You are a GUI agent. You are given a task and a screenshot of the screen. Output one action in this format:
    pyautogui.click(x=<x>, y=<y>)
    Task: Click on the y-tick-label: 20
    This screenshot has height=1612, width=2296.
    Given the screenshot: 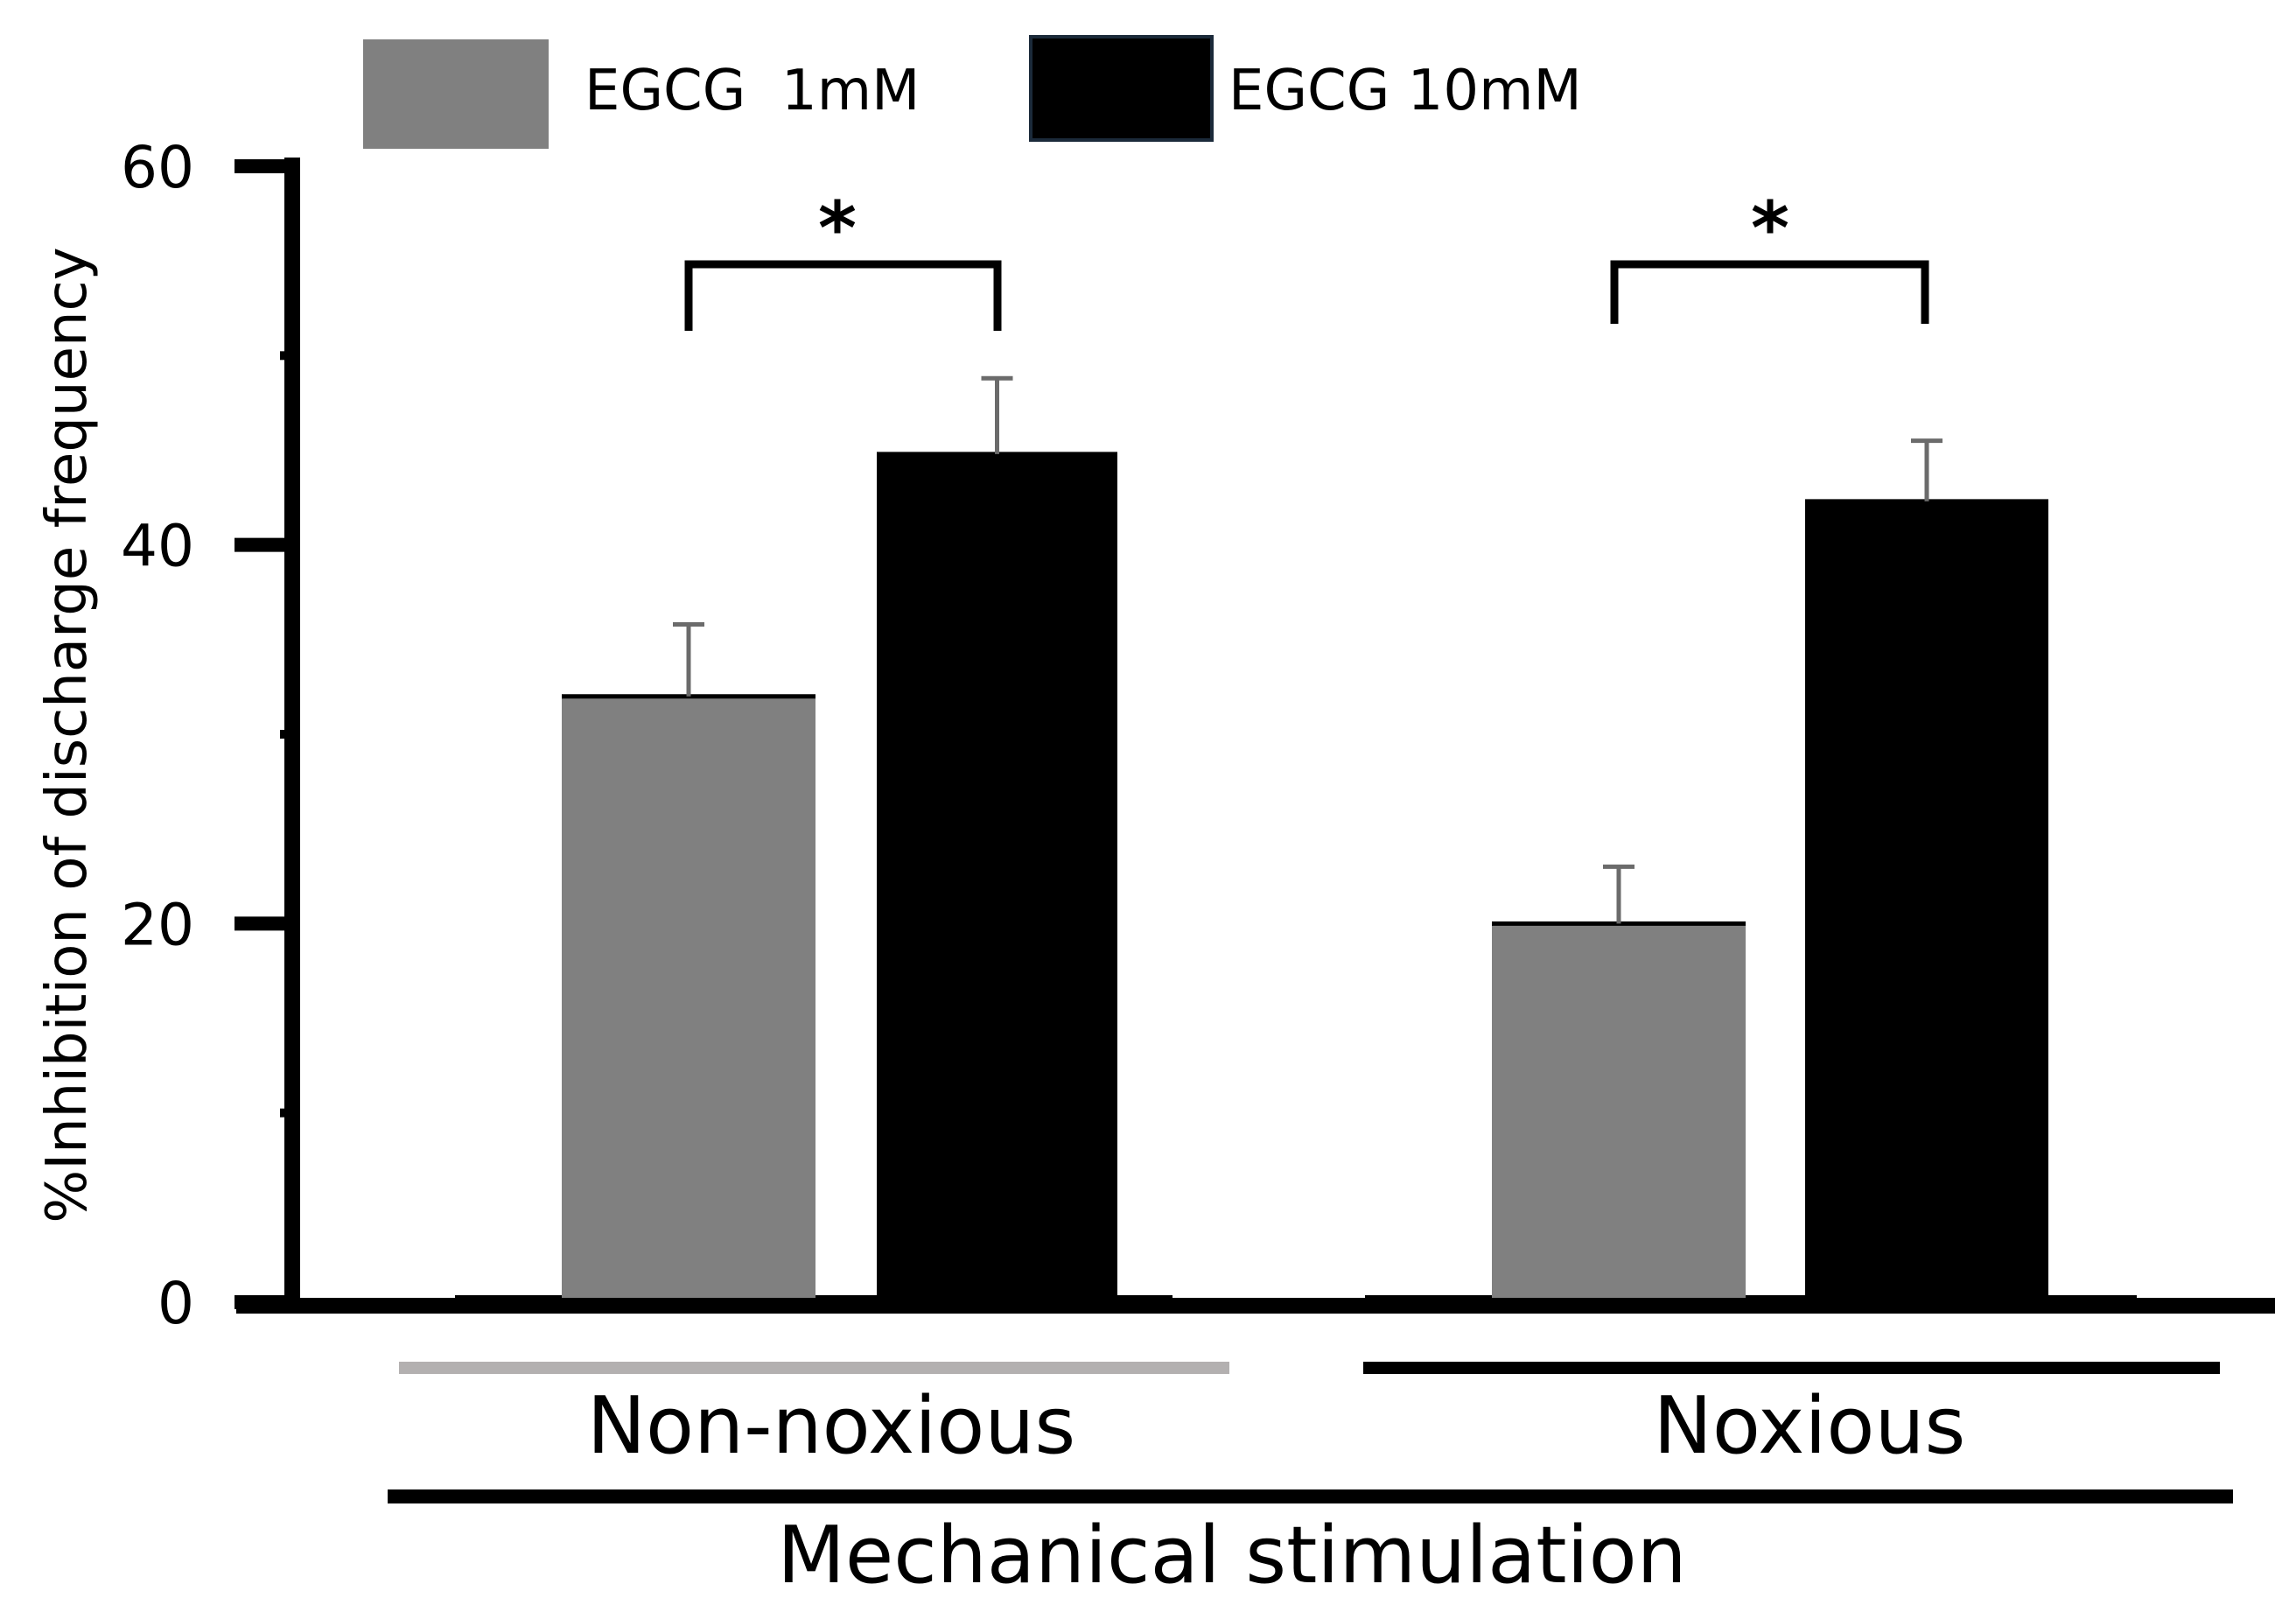 What is the action you would take?
    pyautogui.click(x=157, y=924)
    